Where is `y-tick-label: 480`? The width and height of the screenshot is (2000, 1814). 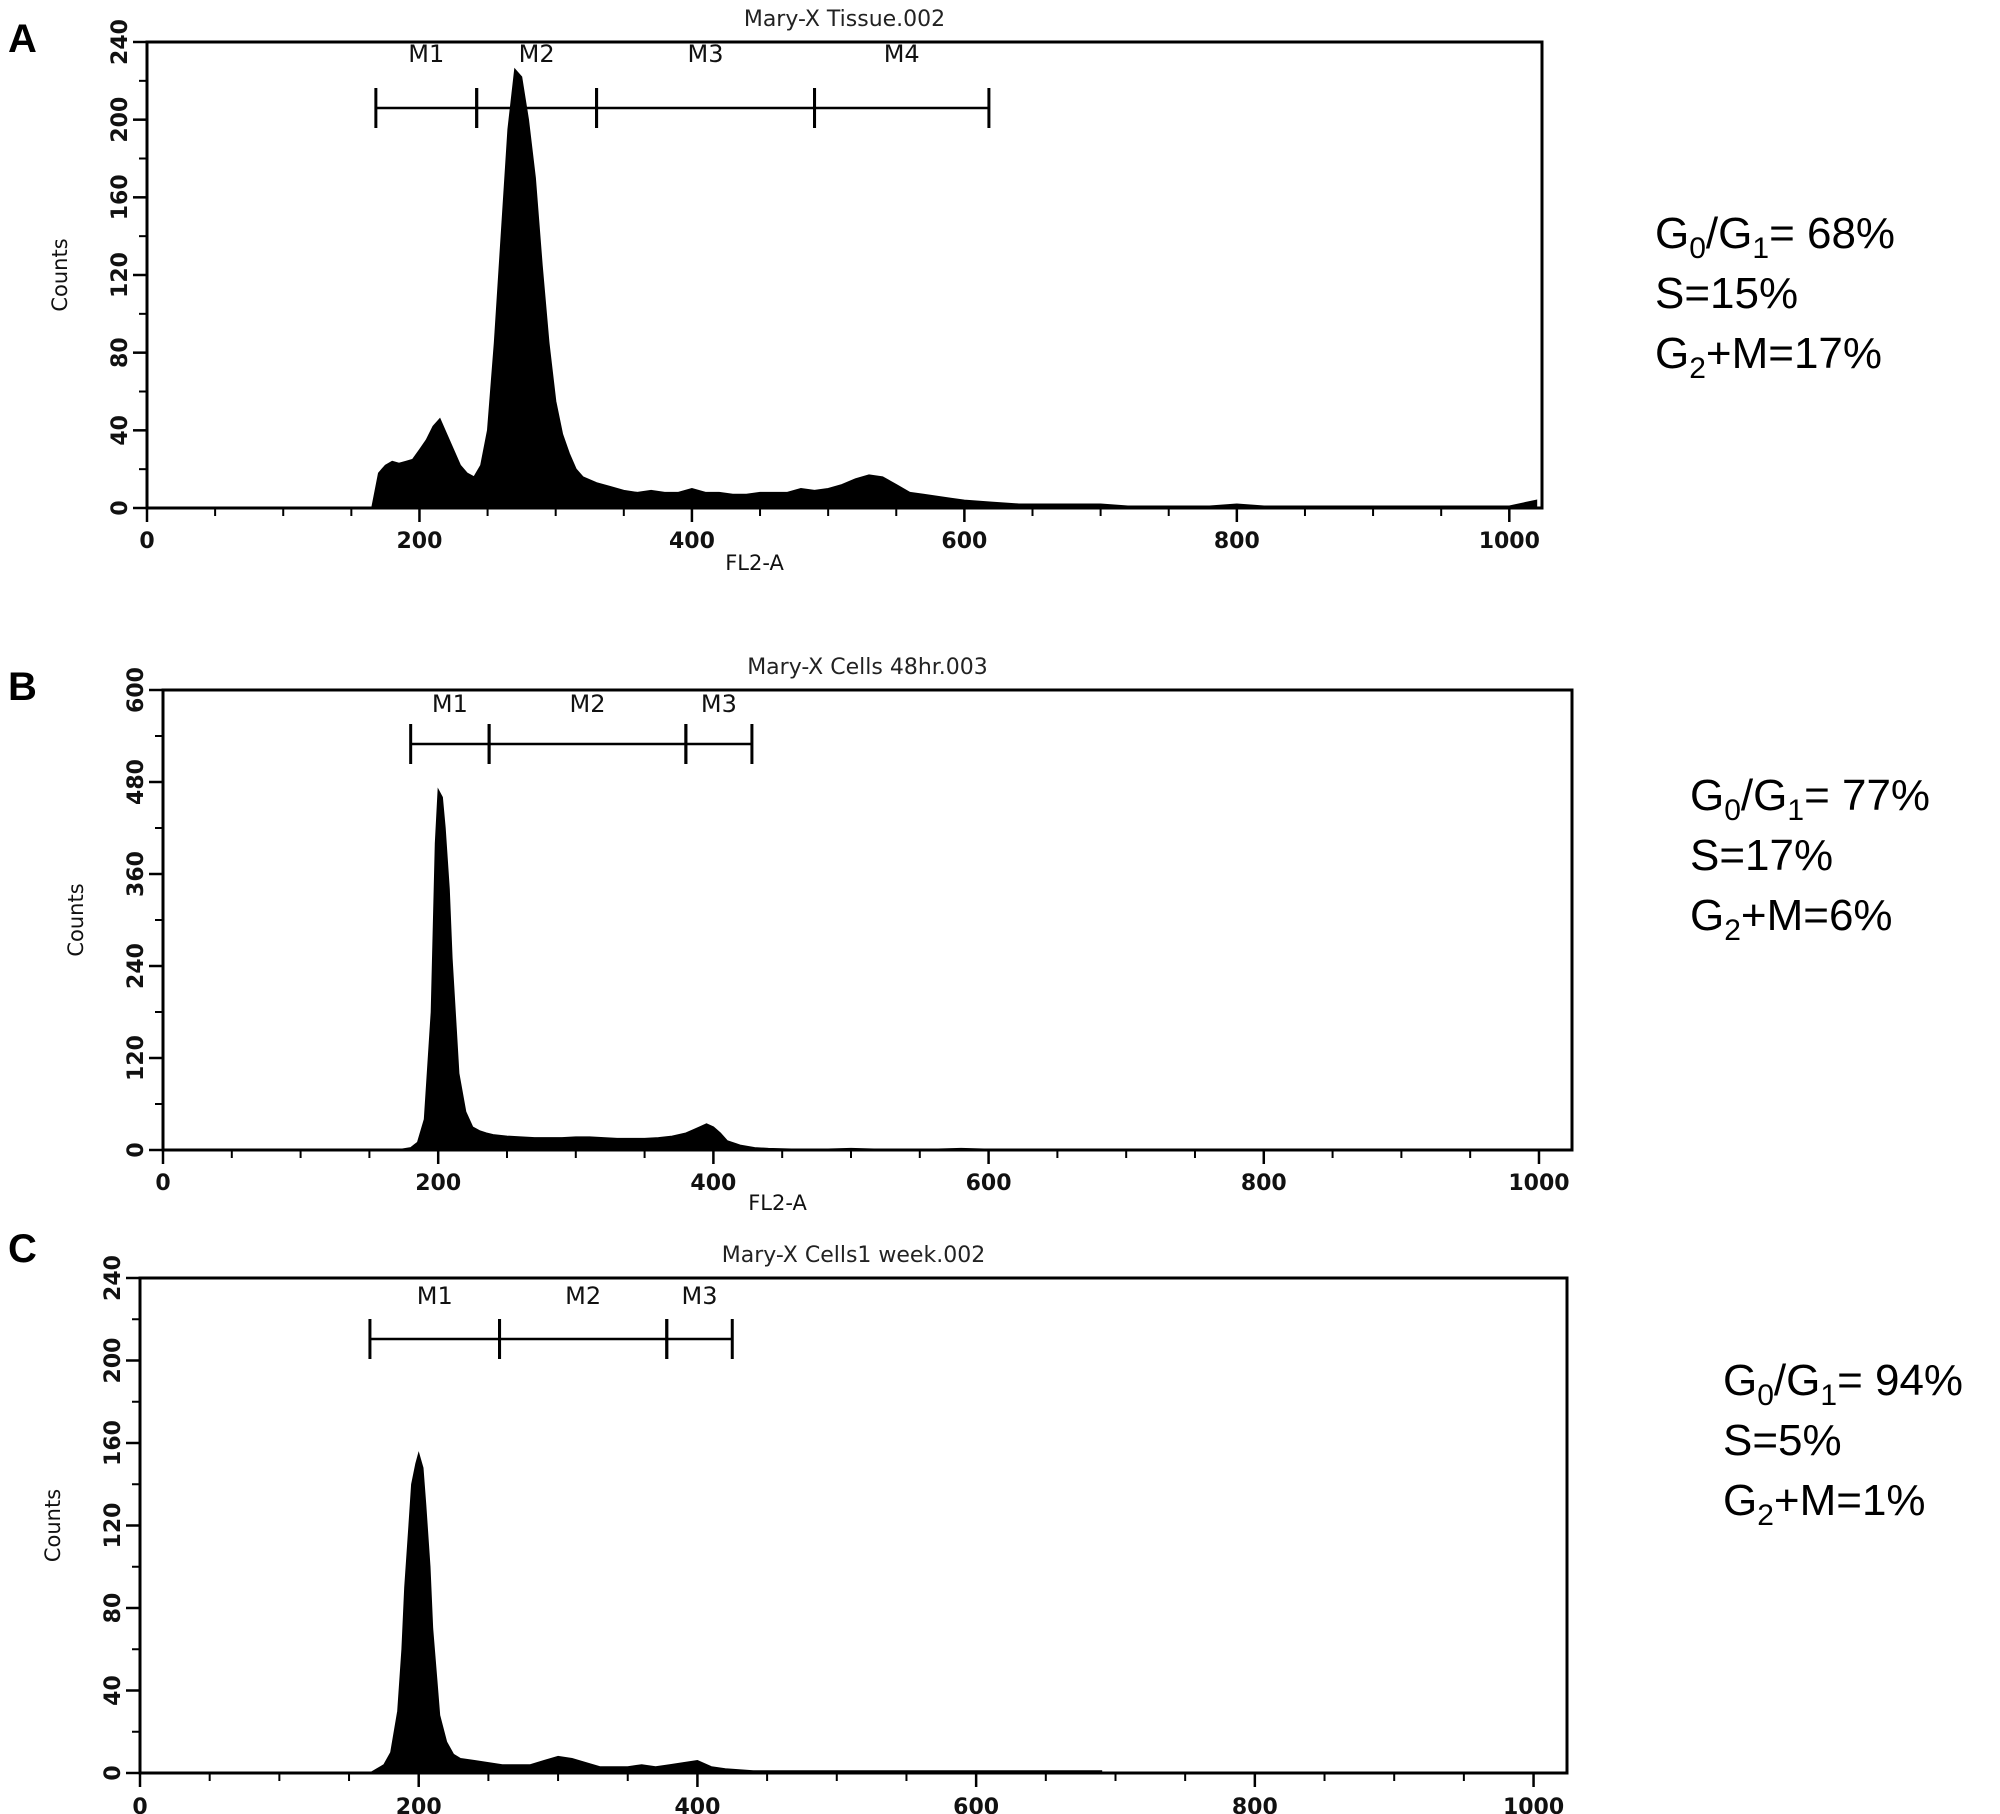
y-tick-label: 480 is located at coordinates (136, 782).